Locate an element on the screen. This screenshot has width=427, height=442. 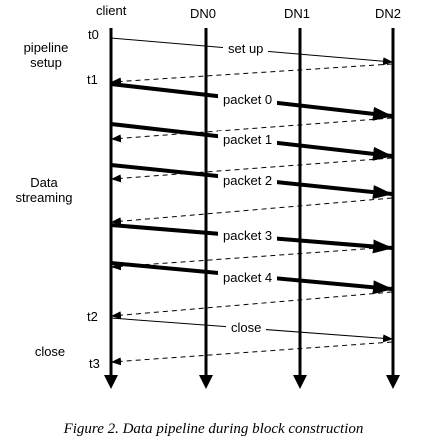
message-label-packet4: packet 4 is located at coordinates (248, 277).